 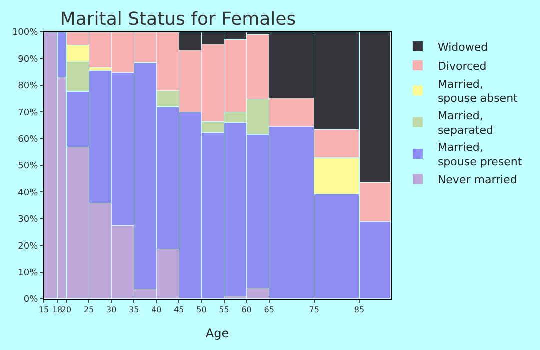 I want to click on y-tick-label: 90%, so click(x=28, y=59).